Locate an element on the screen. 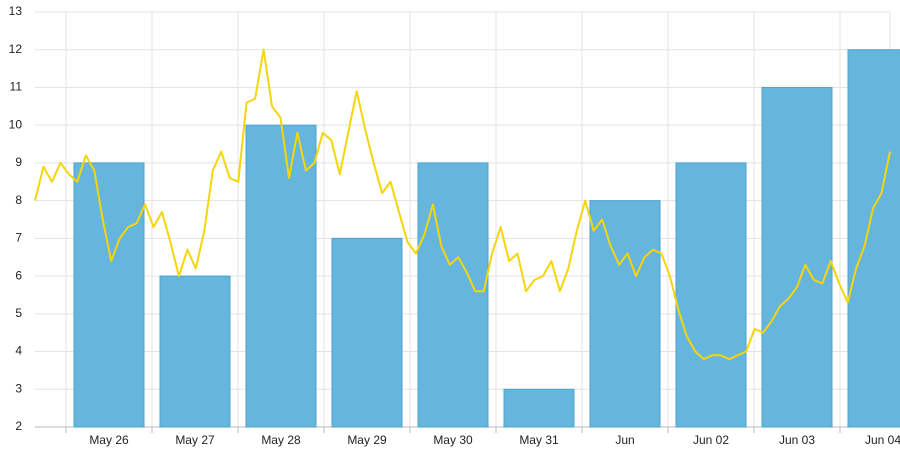 The image size is (900, 450). y-tick-label: 4 is located at coordinates (18, 351).